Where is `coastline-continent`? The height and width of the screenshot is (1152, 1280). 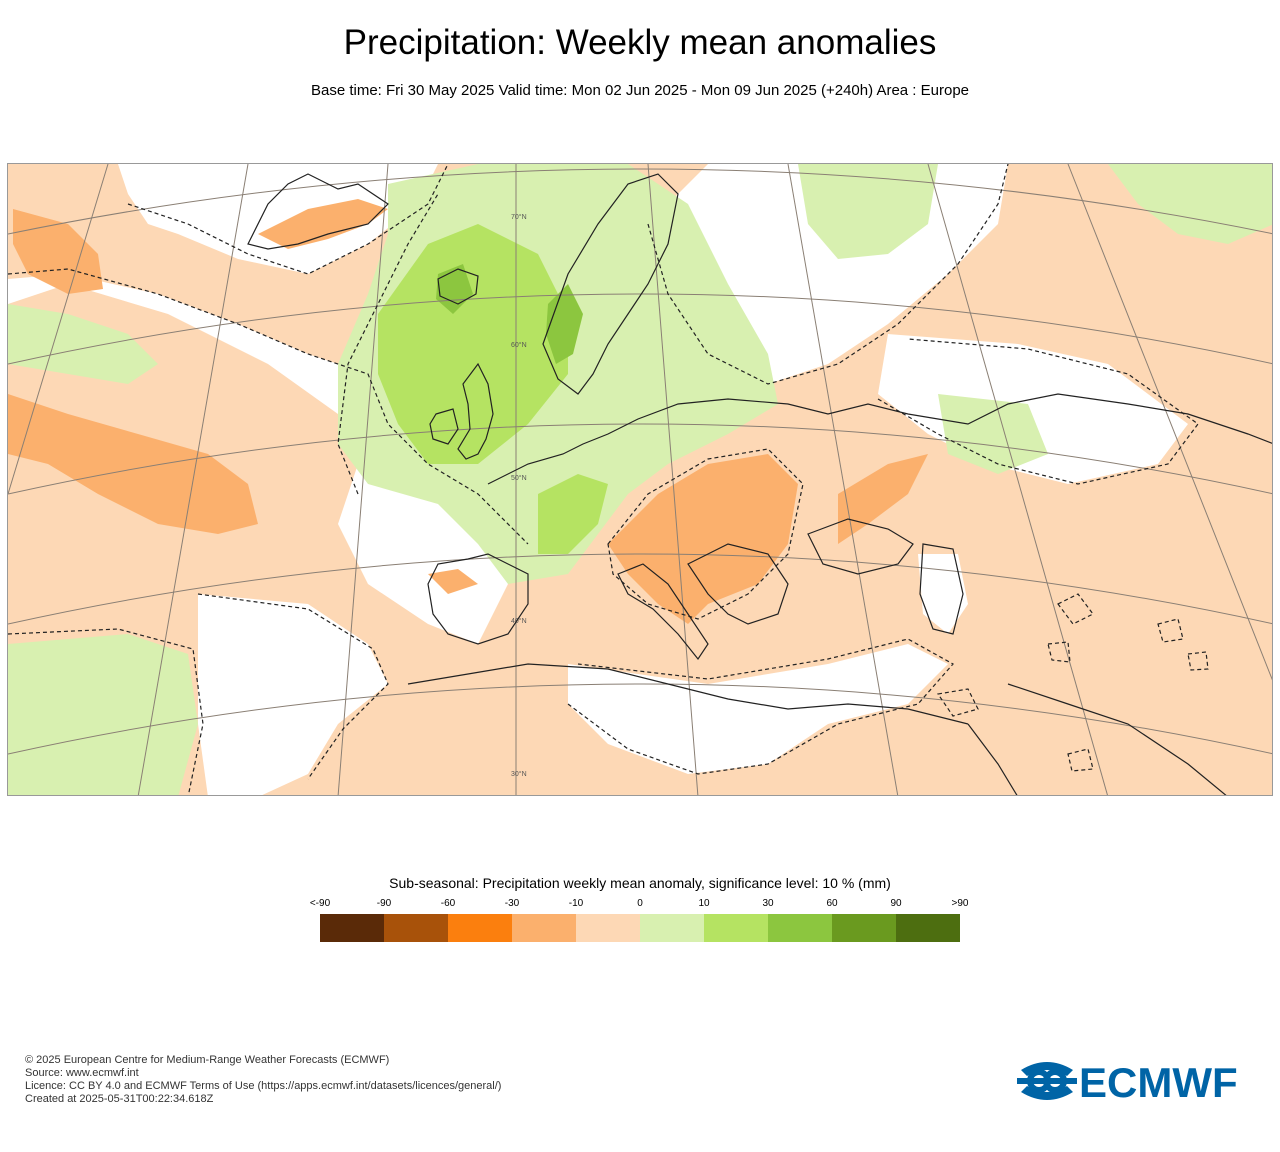 coastline-continent is located at coordinates (879, 439).